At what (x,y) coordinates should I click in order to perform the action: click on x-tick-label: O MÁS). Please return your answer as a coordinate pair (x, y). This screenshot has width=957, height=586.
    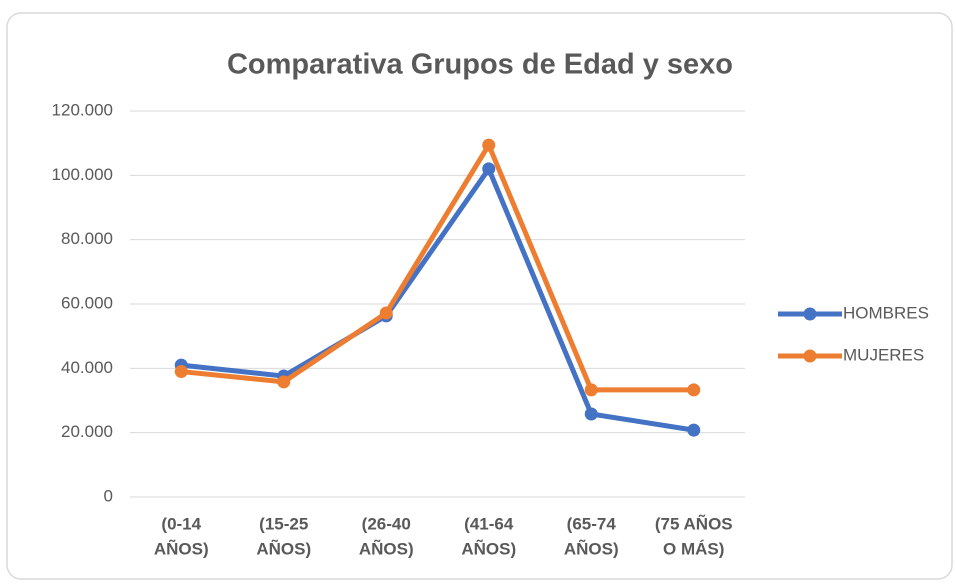
    Looking at the image, I should click on (693, 548).